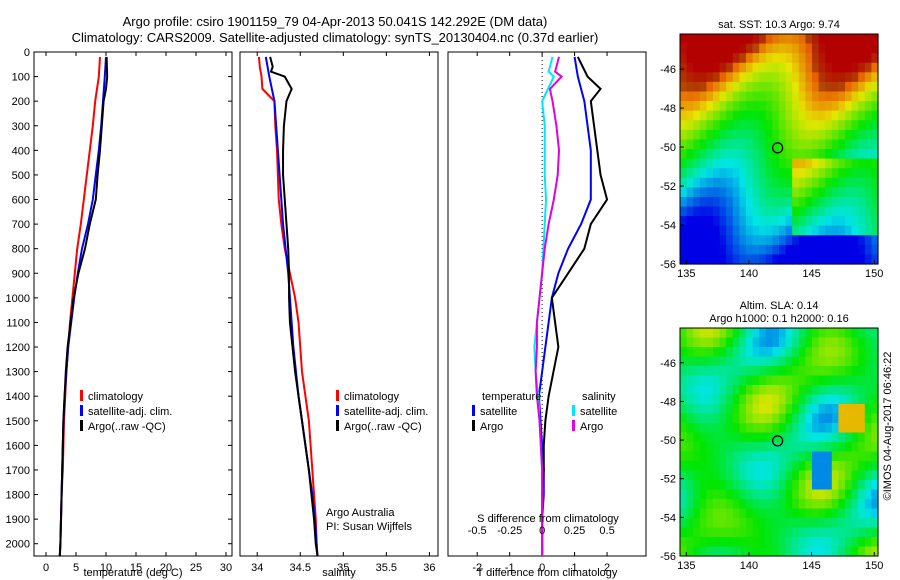 The width and height of the screenshot is (900, 580). I want to click on legend-t-argo: Argo, so click(492, 427).